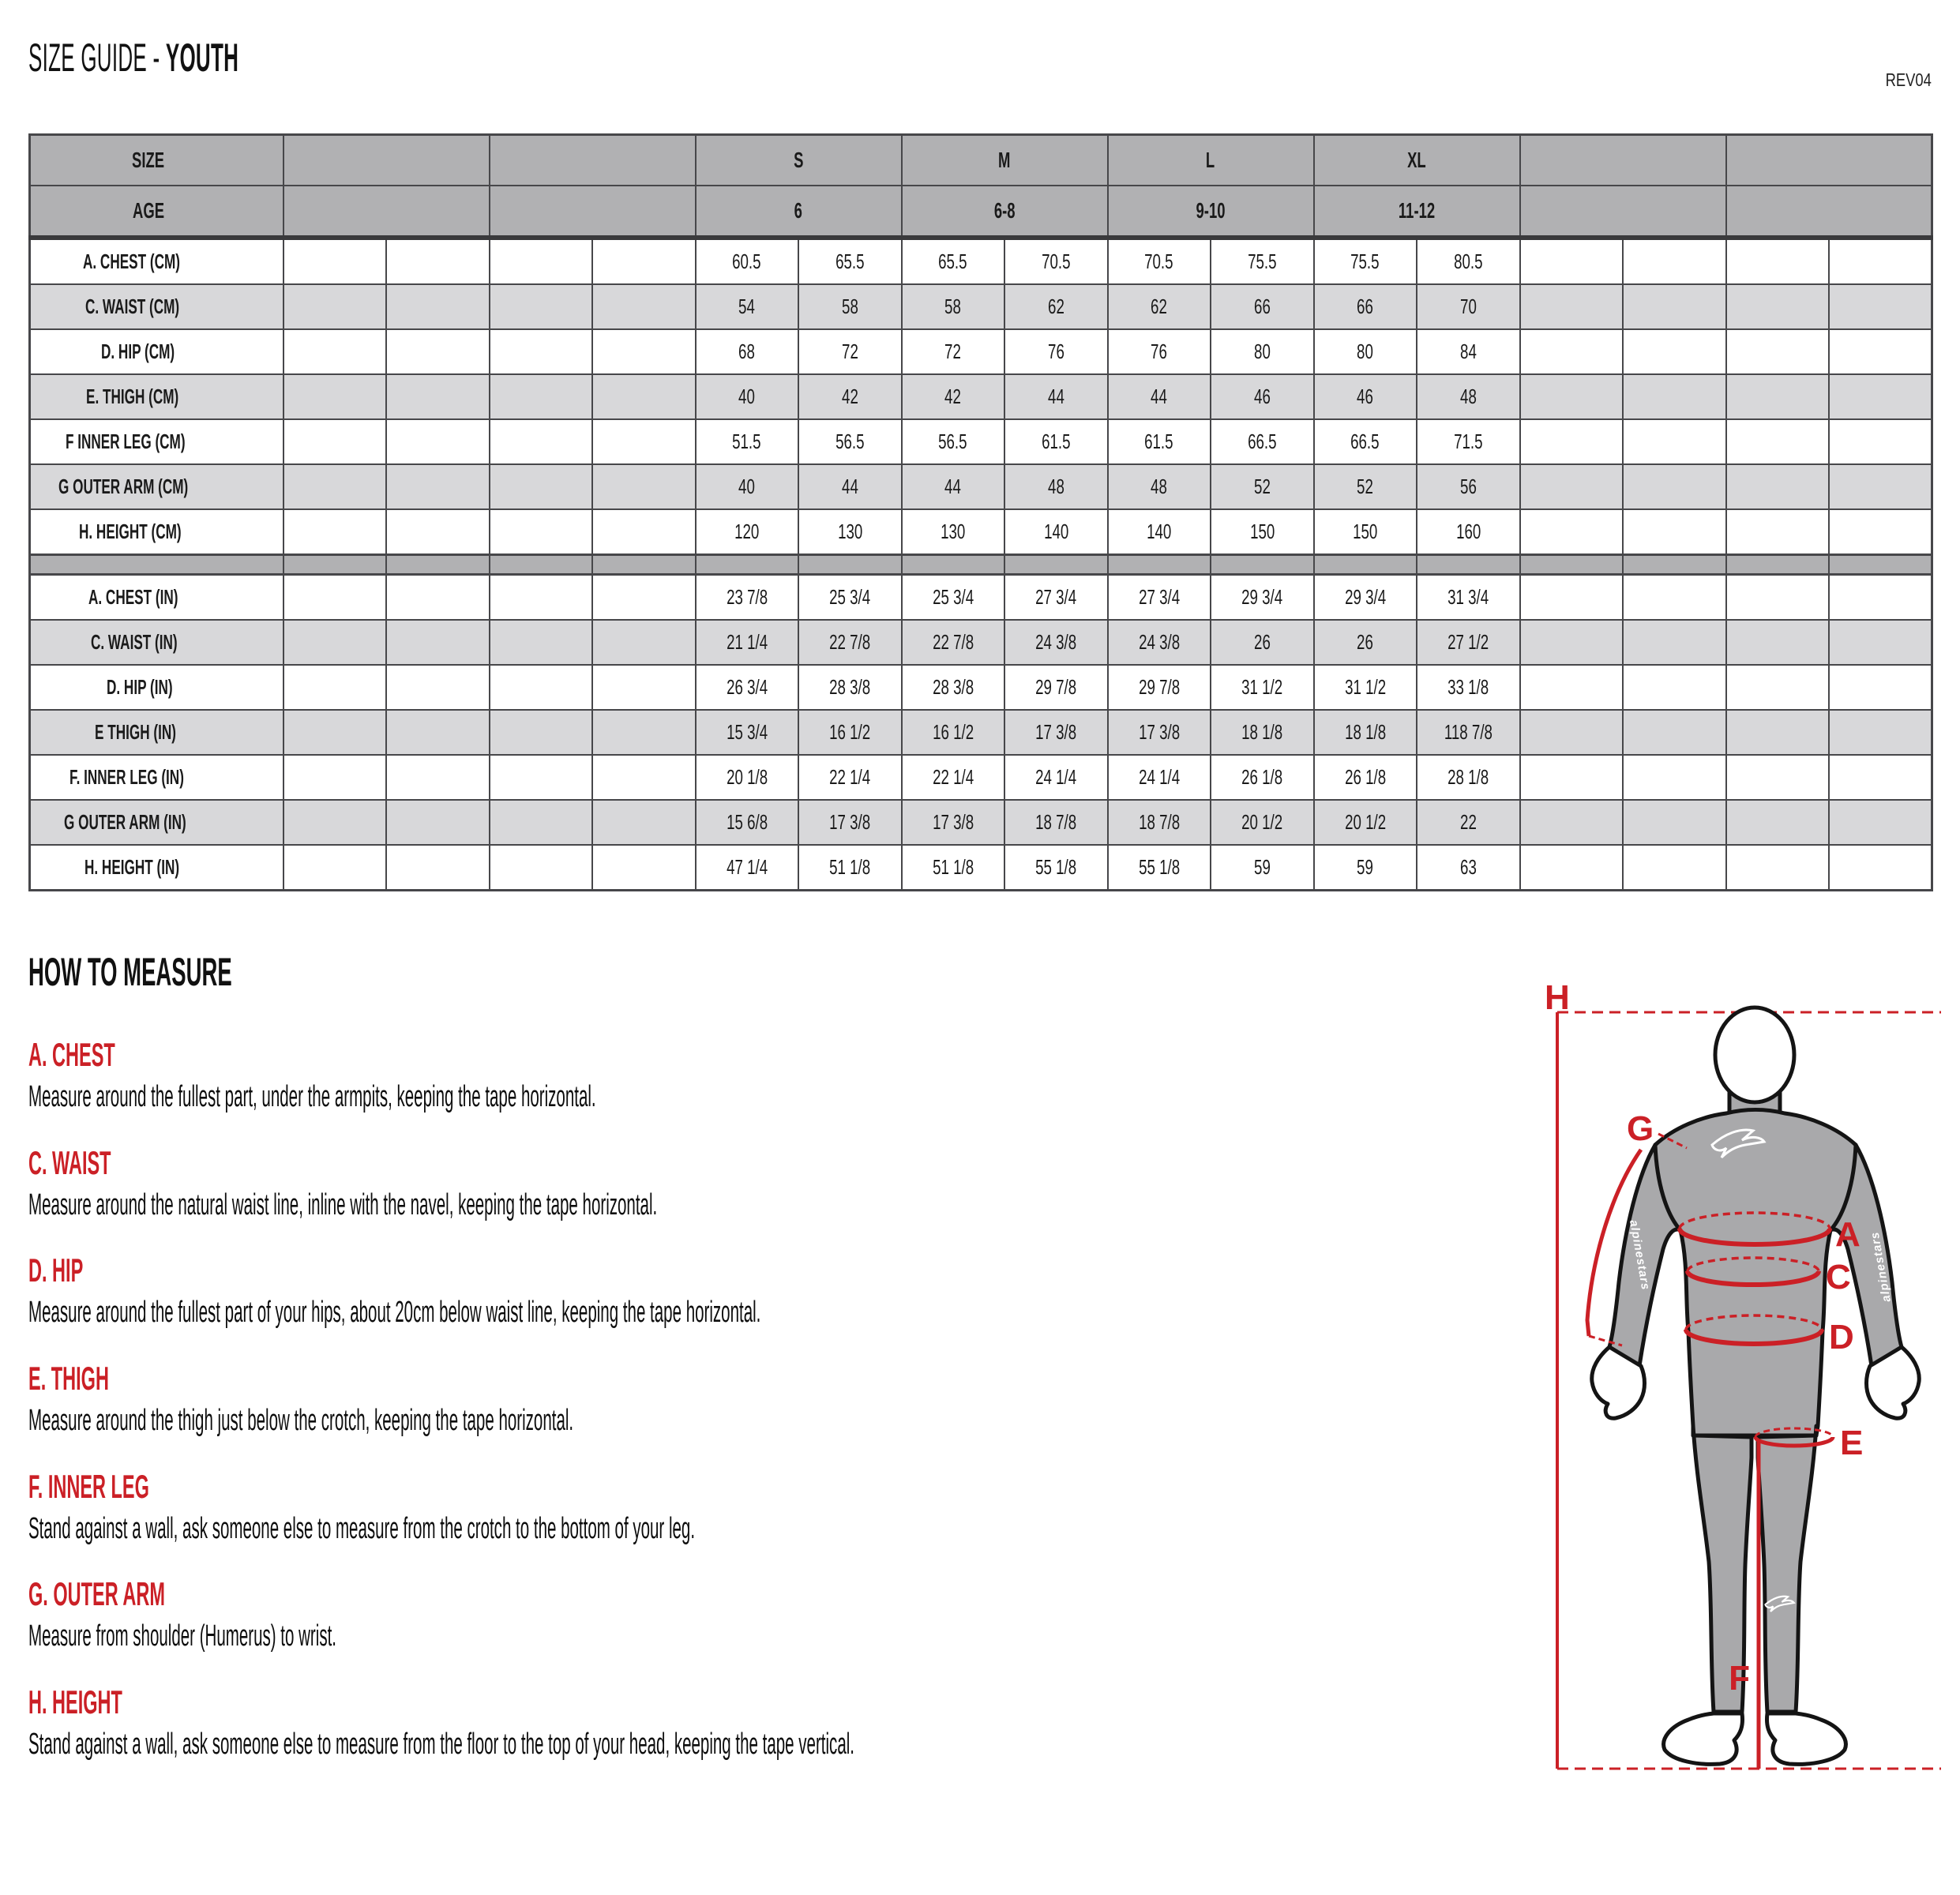 The height and width of the screenshot is (1895, 1960). What do you see at coordinates (1057, 867) in the screenshot?
I see `measurement-cell: 55 1/8` at bounding box center [1057, 867].